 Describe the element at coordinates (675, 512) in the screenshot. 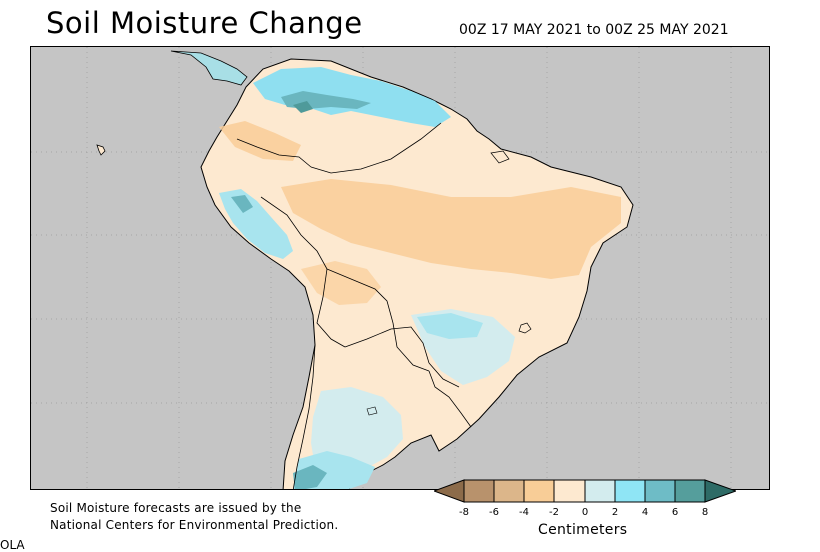

I see `legend-tick: 6` at that location.